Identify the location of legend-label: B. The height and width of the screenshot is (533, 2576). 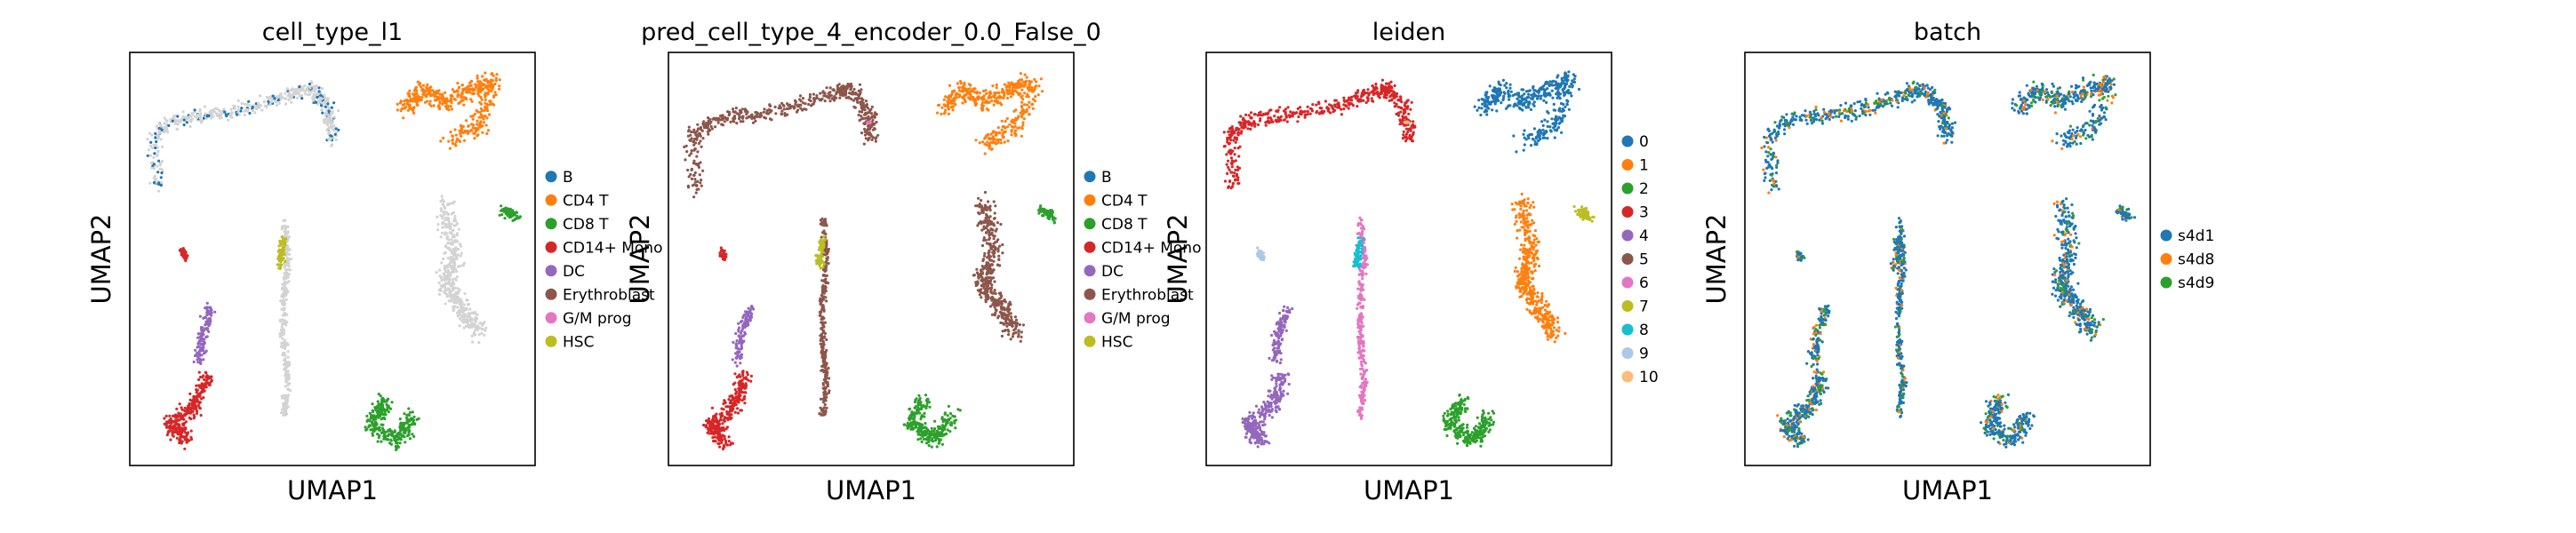
(568, 178).